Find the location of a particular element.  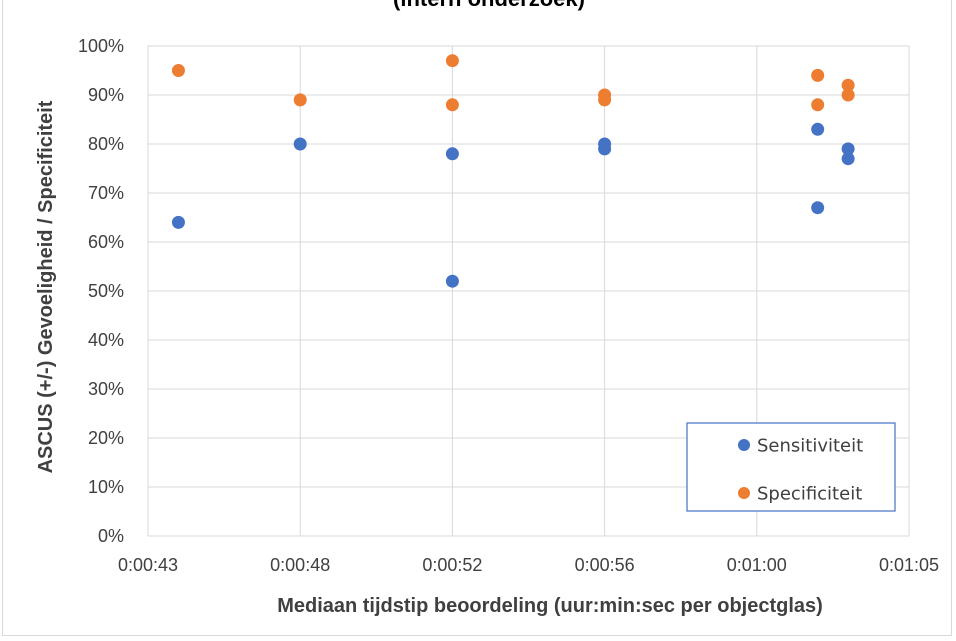

y-tick-label: 30% is located at coordinates (106, 389).